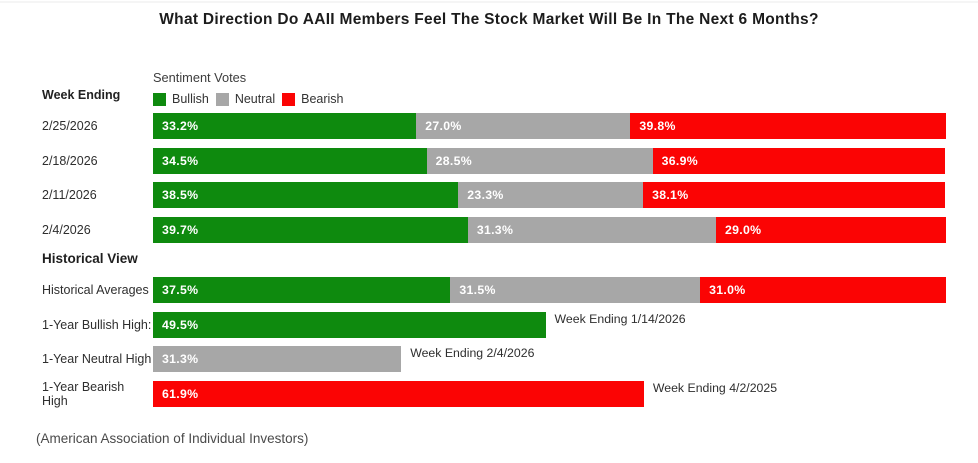  I want to click on neutral-swatch-icon, so click(222, 99).